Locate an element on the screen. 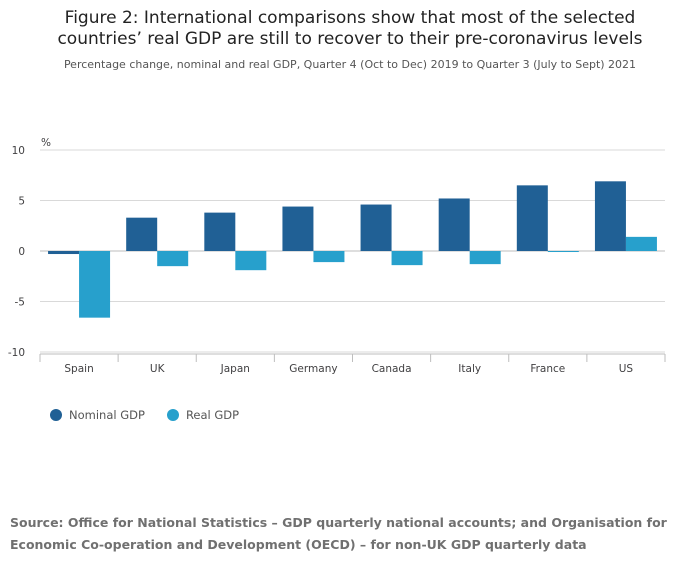  bar-real-us is located at coordinates (641, 243).